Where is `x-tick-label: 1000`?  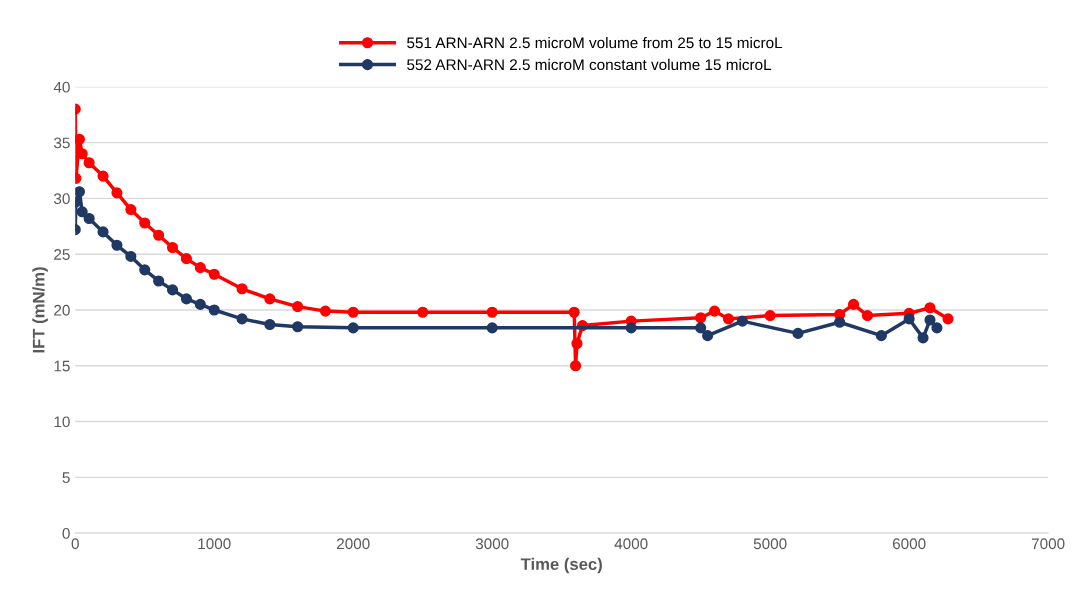 x-tick-label: 1000 is located at coordinates (214, 544).